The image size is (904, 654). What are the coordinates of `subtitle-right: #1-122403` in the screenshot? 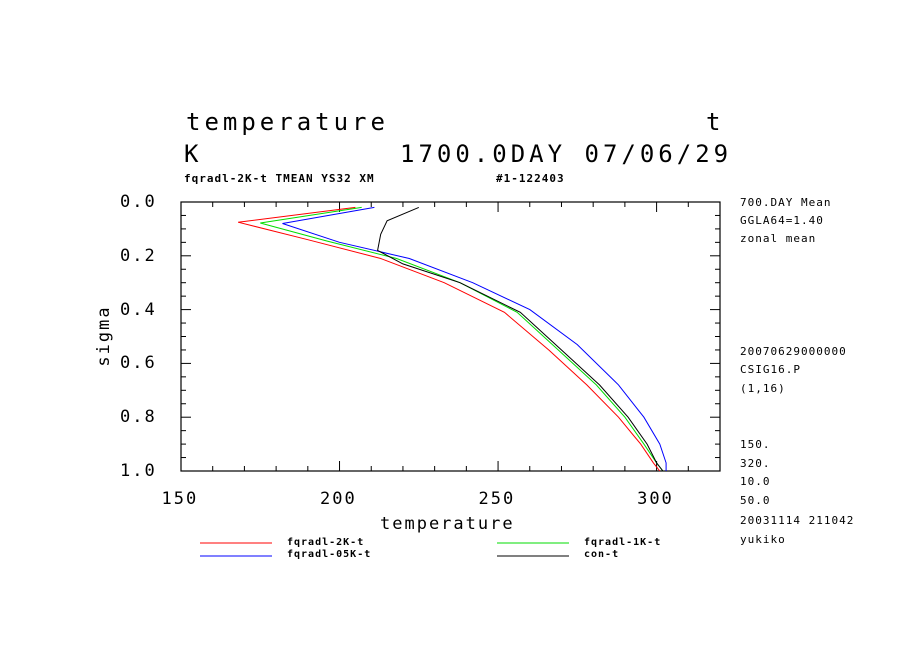 It's located at (530, 178).